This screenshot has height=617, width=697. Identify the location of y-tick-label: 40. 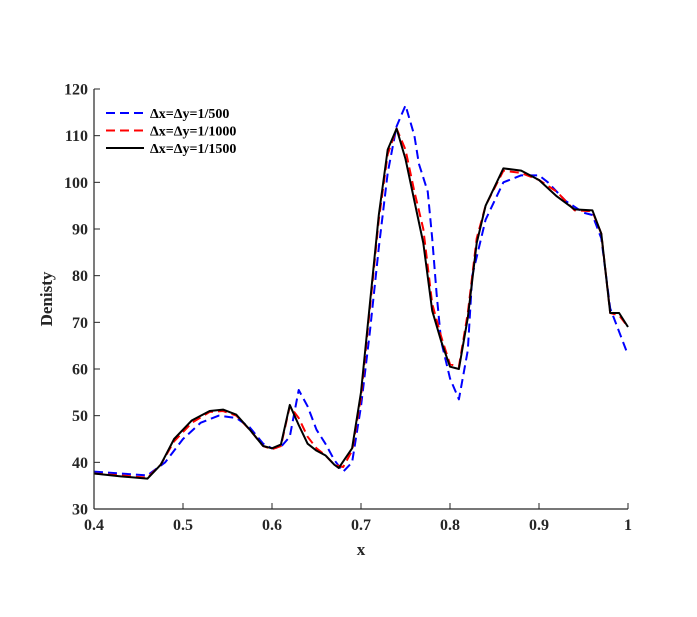
(80, 463).